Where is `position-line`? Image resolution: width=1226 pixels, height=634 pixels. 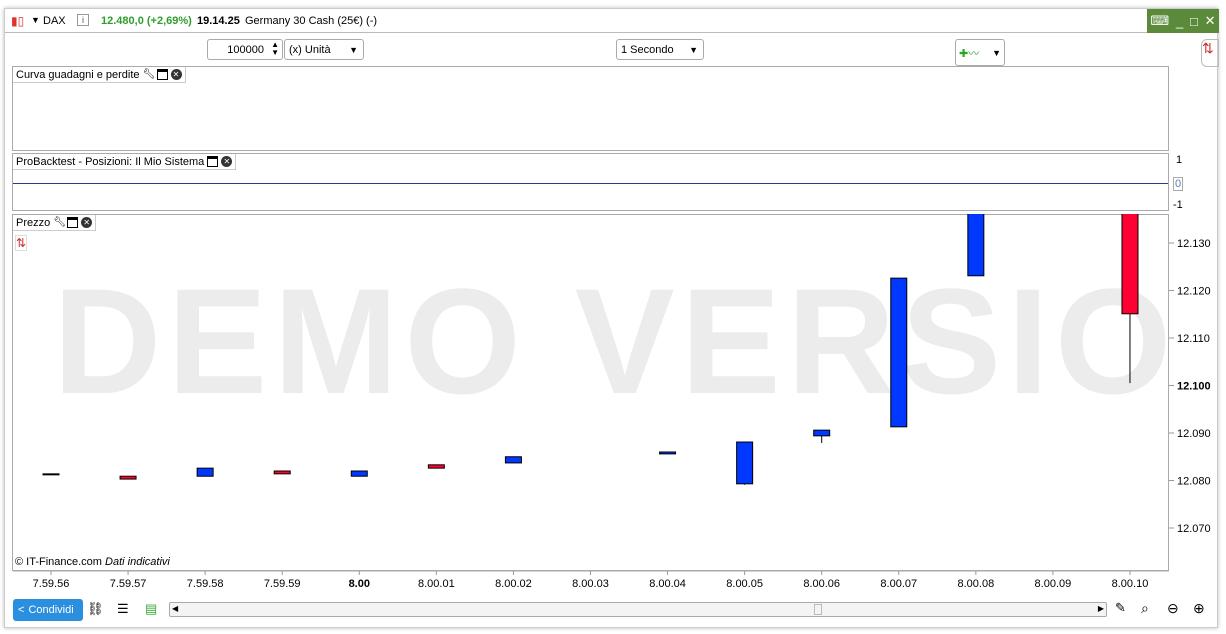 position-line is located at coordinates (590, 183).